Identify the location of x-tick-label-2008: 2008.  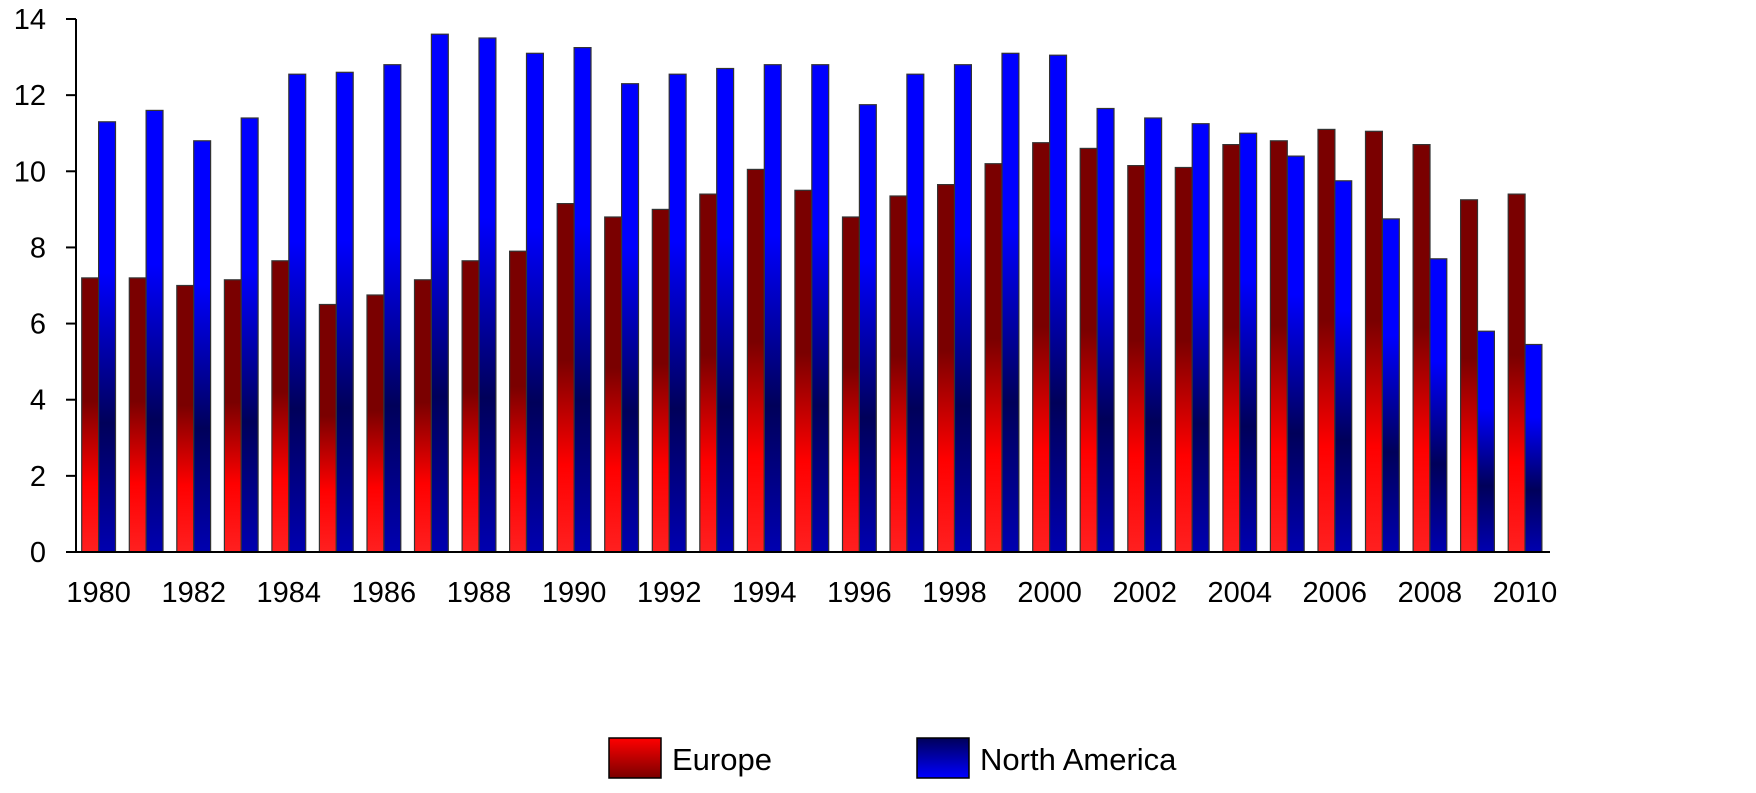
(1430, 593).